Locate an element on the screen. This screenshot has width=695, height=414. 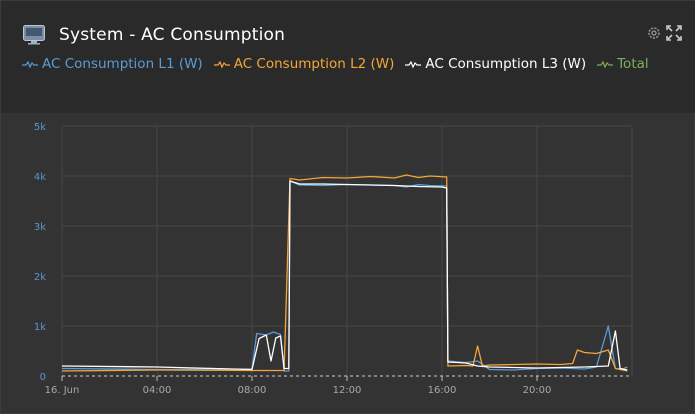
legend-item-l2: AC Consumption L2 (W) is located at coordinates (304, 64).